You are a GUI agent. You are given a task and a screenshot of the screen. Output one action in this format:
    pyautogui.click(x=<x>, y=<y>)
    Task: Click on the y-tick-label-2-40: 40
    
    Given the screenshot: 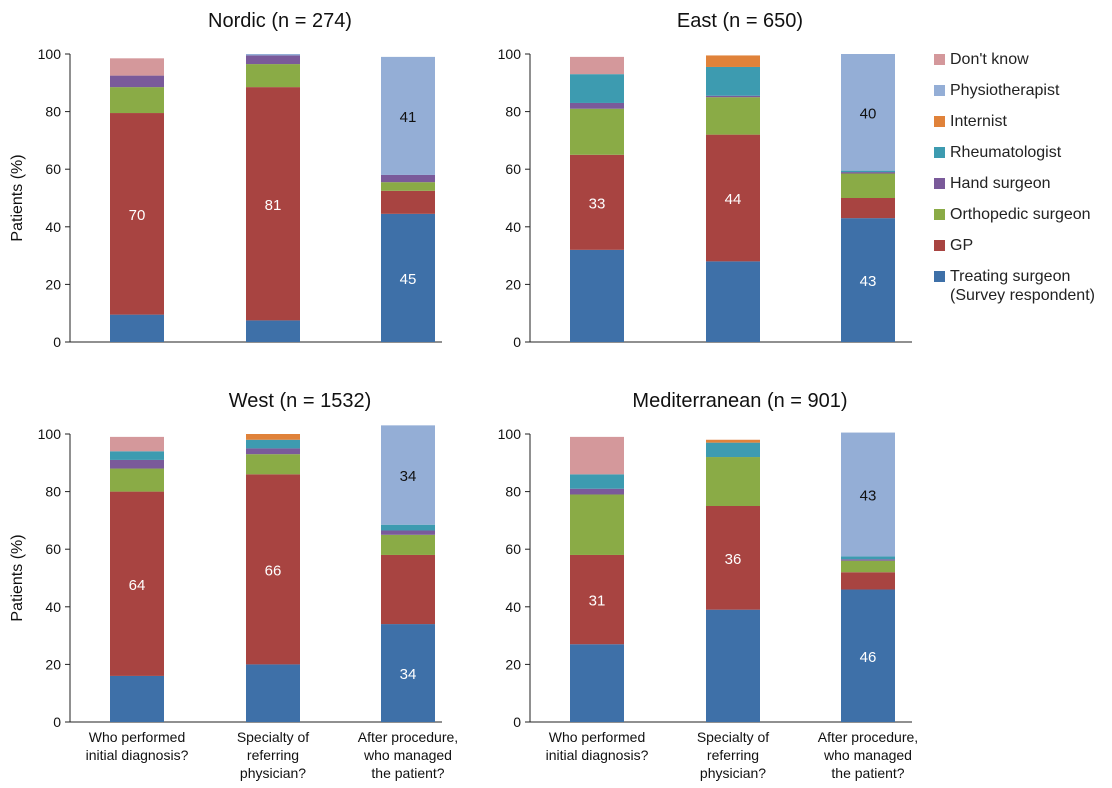 What is the action you would take?
    pyautogui.click(x=53, y=607)
    